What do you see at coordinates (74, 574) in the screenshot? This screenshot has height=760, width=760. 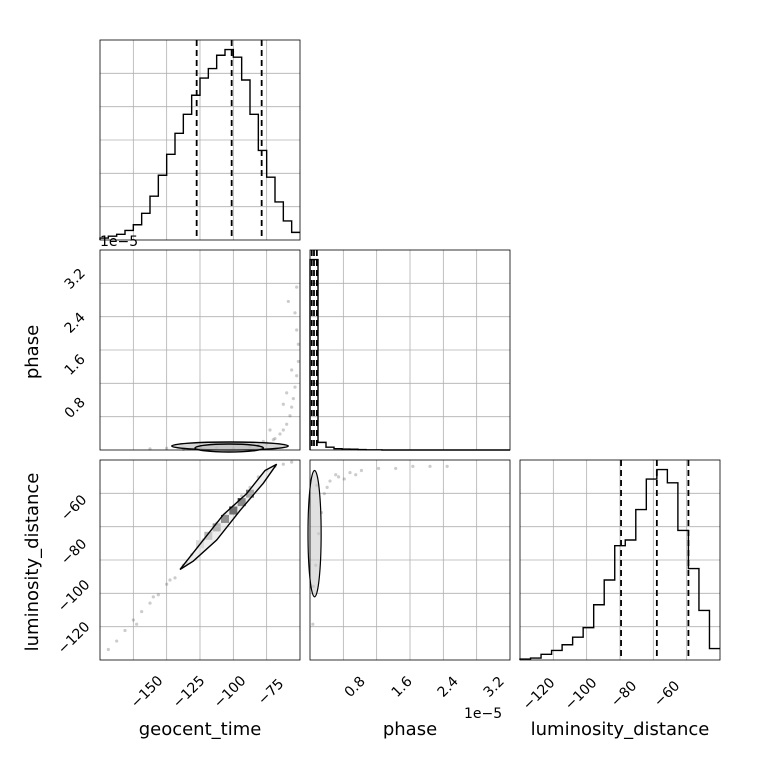 I see `y-ticks-luminosity-distance: −60 −80 −100 −120` at bounding box center [74, 574].